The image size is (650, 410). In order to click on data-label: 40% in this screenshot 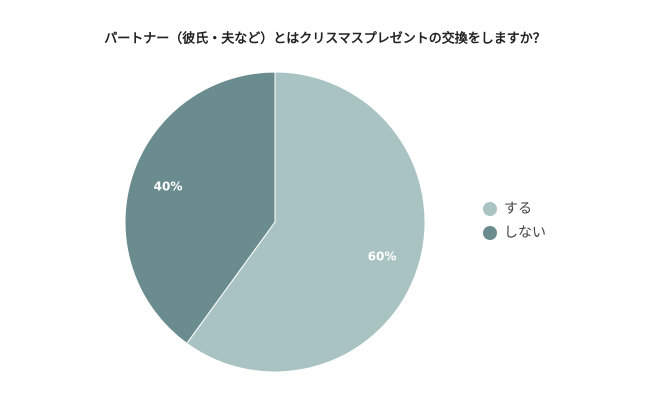, I will do `click(168, 187)`.